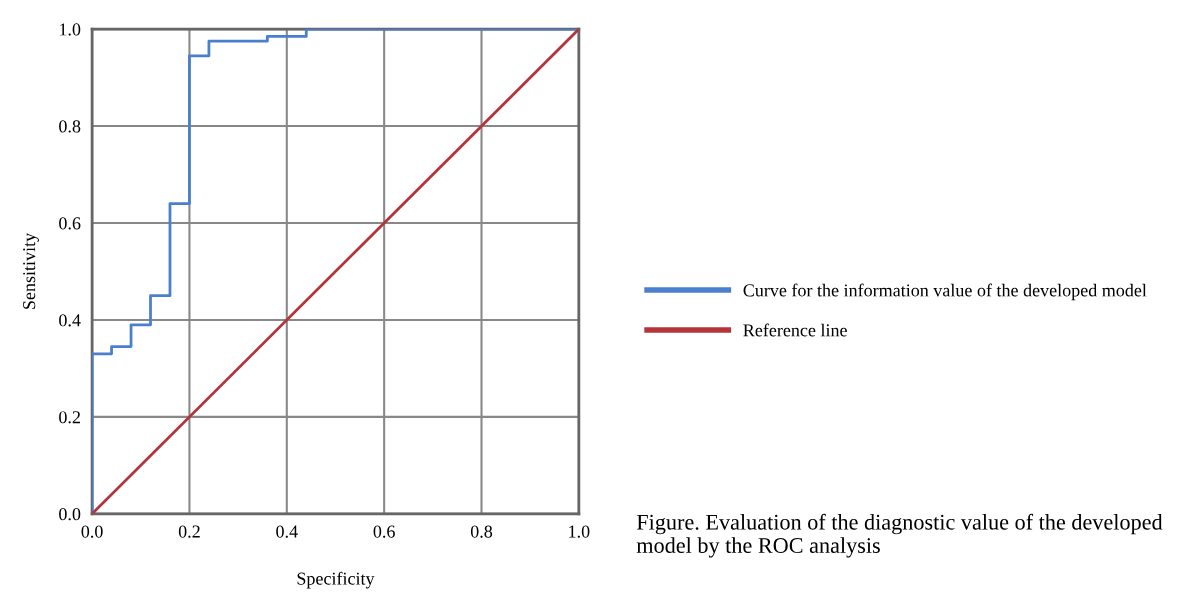  Describe the element at coordinates (70, 29) in the screenshot. I see `y-tick-label: 1.0` at that location.